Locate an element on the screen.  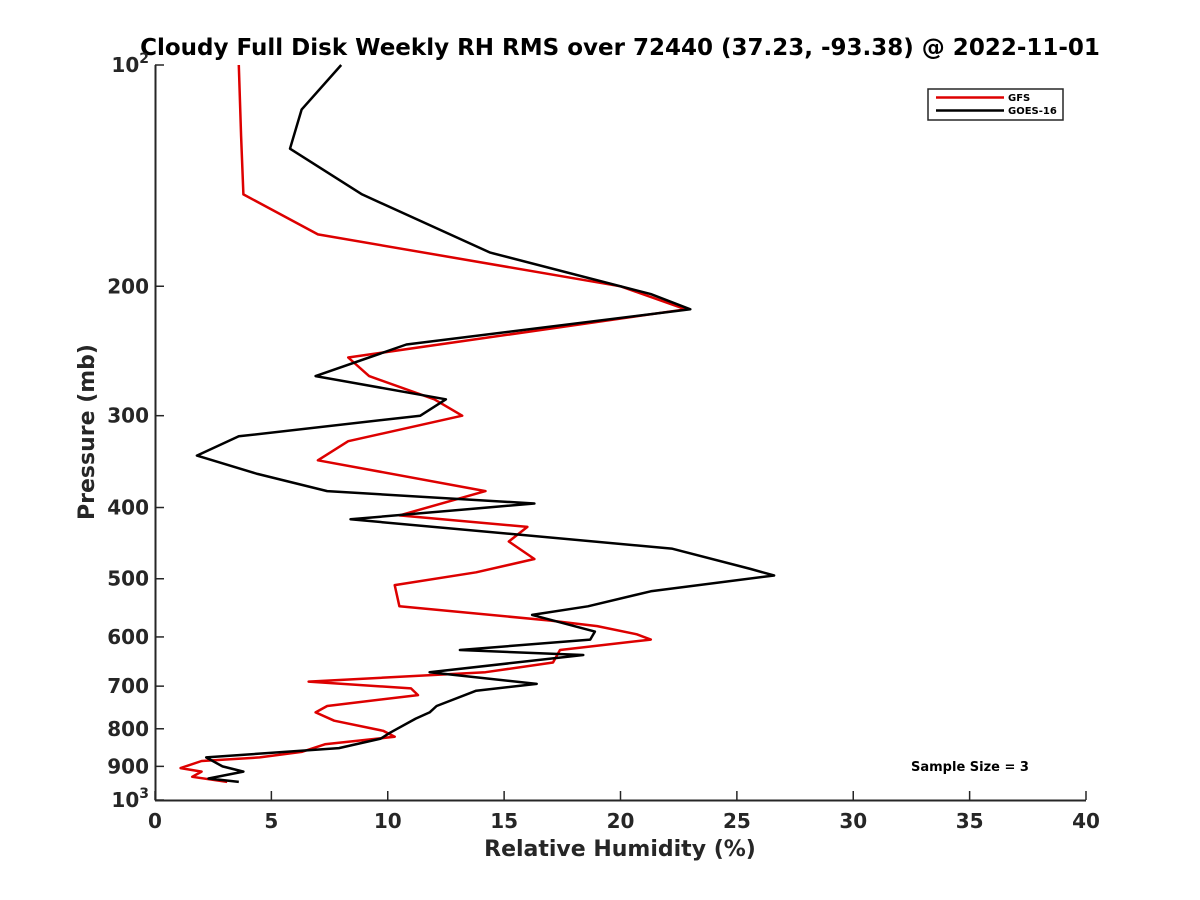
y-tick-label: 800 is located at coordinates (128, 729).